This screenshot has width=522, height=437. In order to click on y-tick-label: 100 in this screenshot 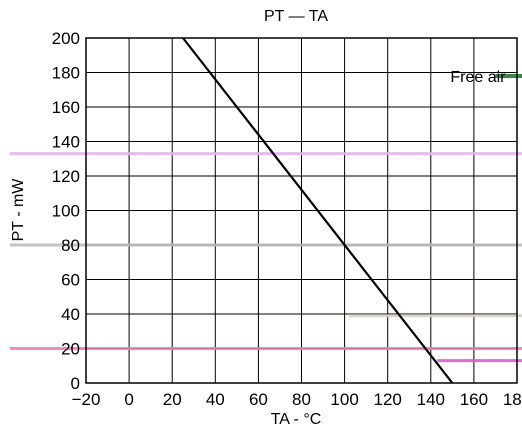, I will do `click(66, 211)`.